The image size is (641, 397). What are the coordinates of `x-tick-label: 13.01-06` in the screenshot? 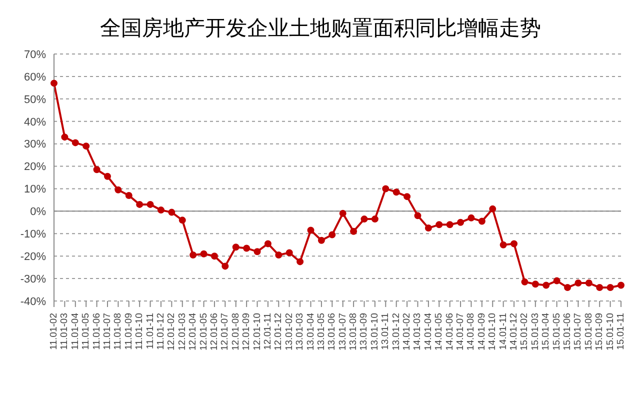 It's located at (332, 332).